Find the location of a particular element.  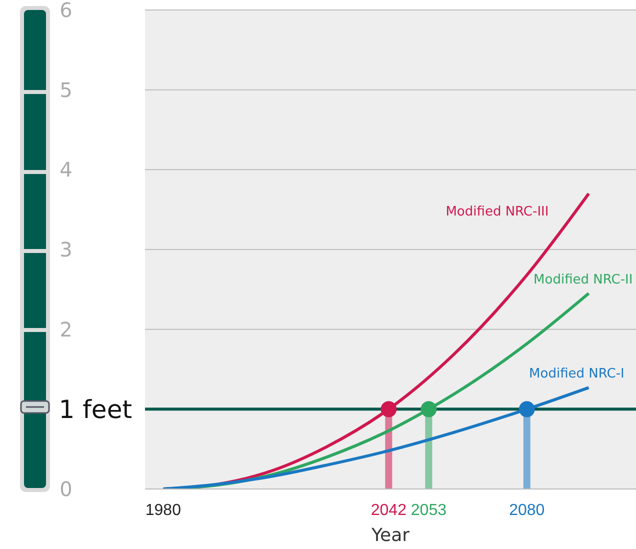

series-label: Modified NRC-I is located at coordinates (576, 374).